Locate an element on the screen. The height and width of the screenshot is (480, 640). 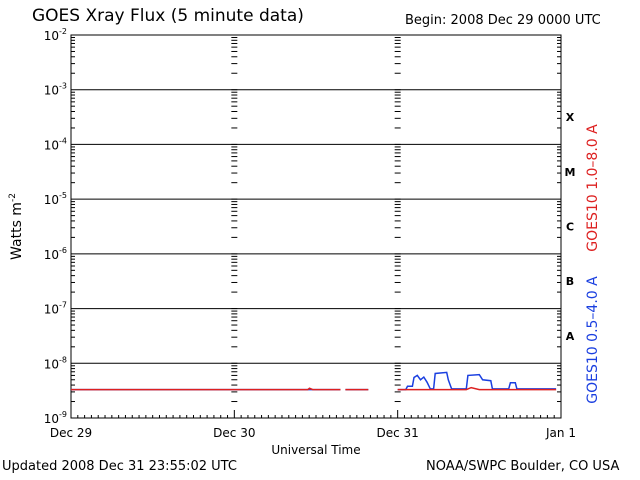
x-tick-label: Jan 1 is located at coordinates (560, 433).